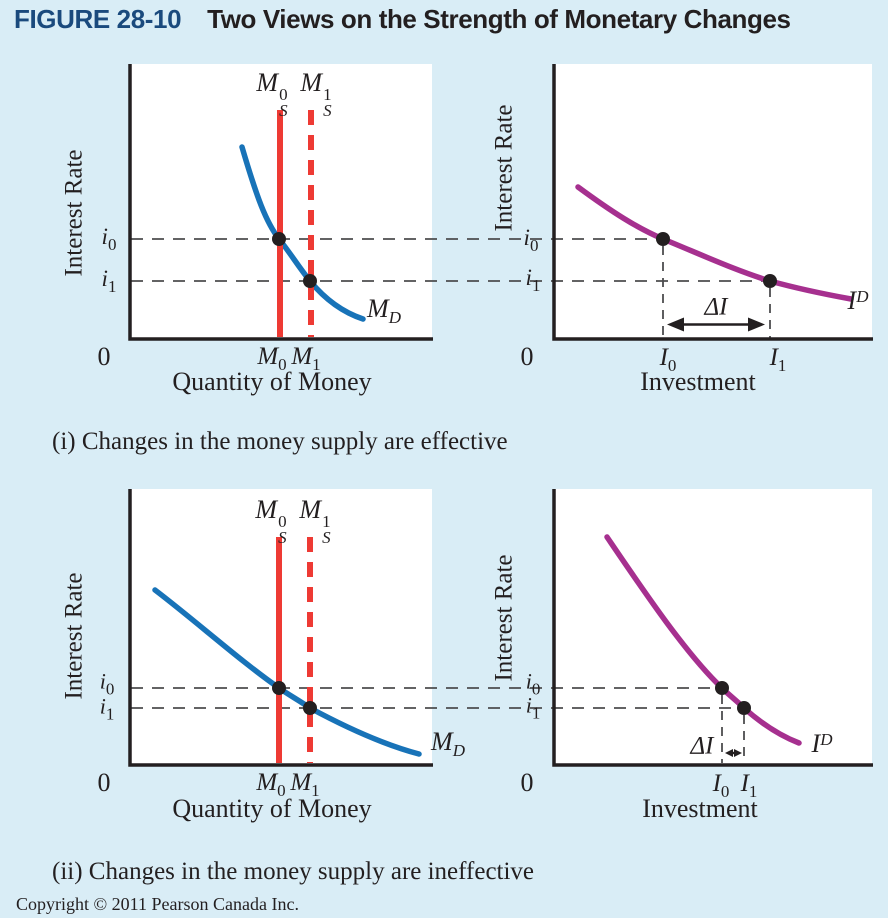  I want to click on plot-area-top-right, so click(713, 201).